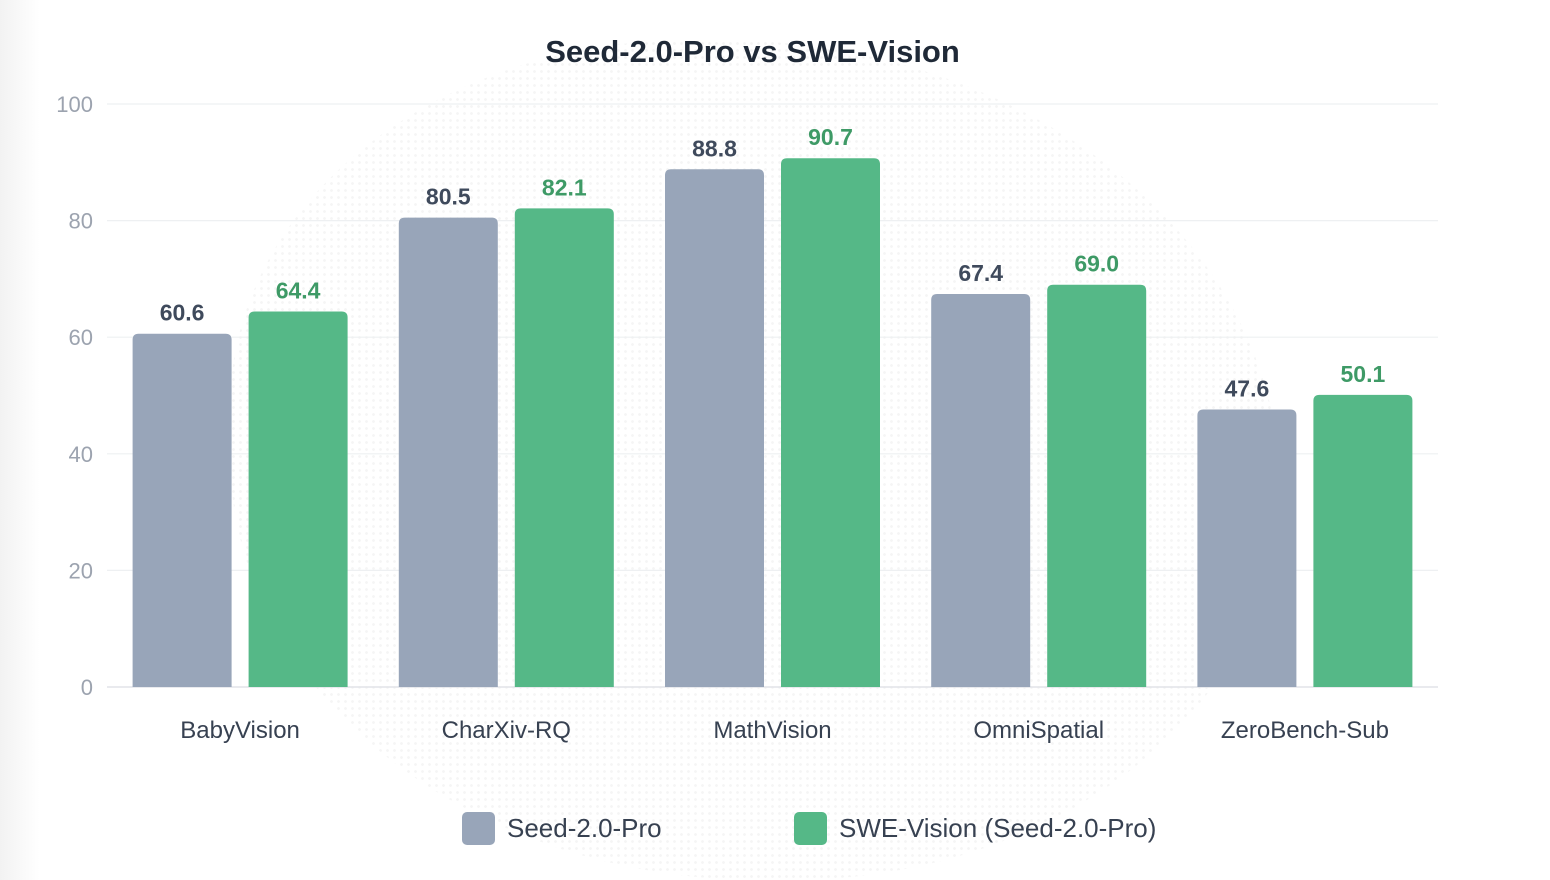 Image resolution: width=1550 pixels, height=880 pixels. Describe the element at coordinates (448, 197) in the screenshot. I see `bar-value-label: 80.5` at that location.